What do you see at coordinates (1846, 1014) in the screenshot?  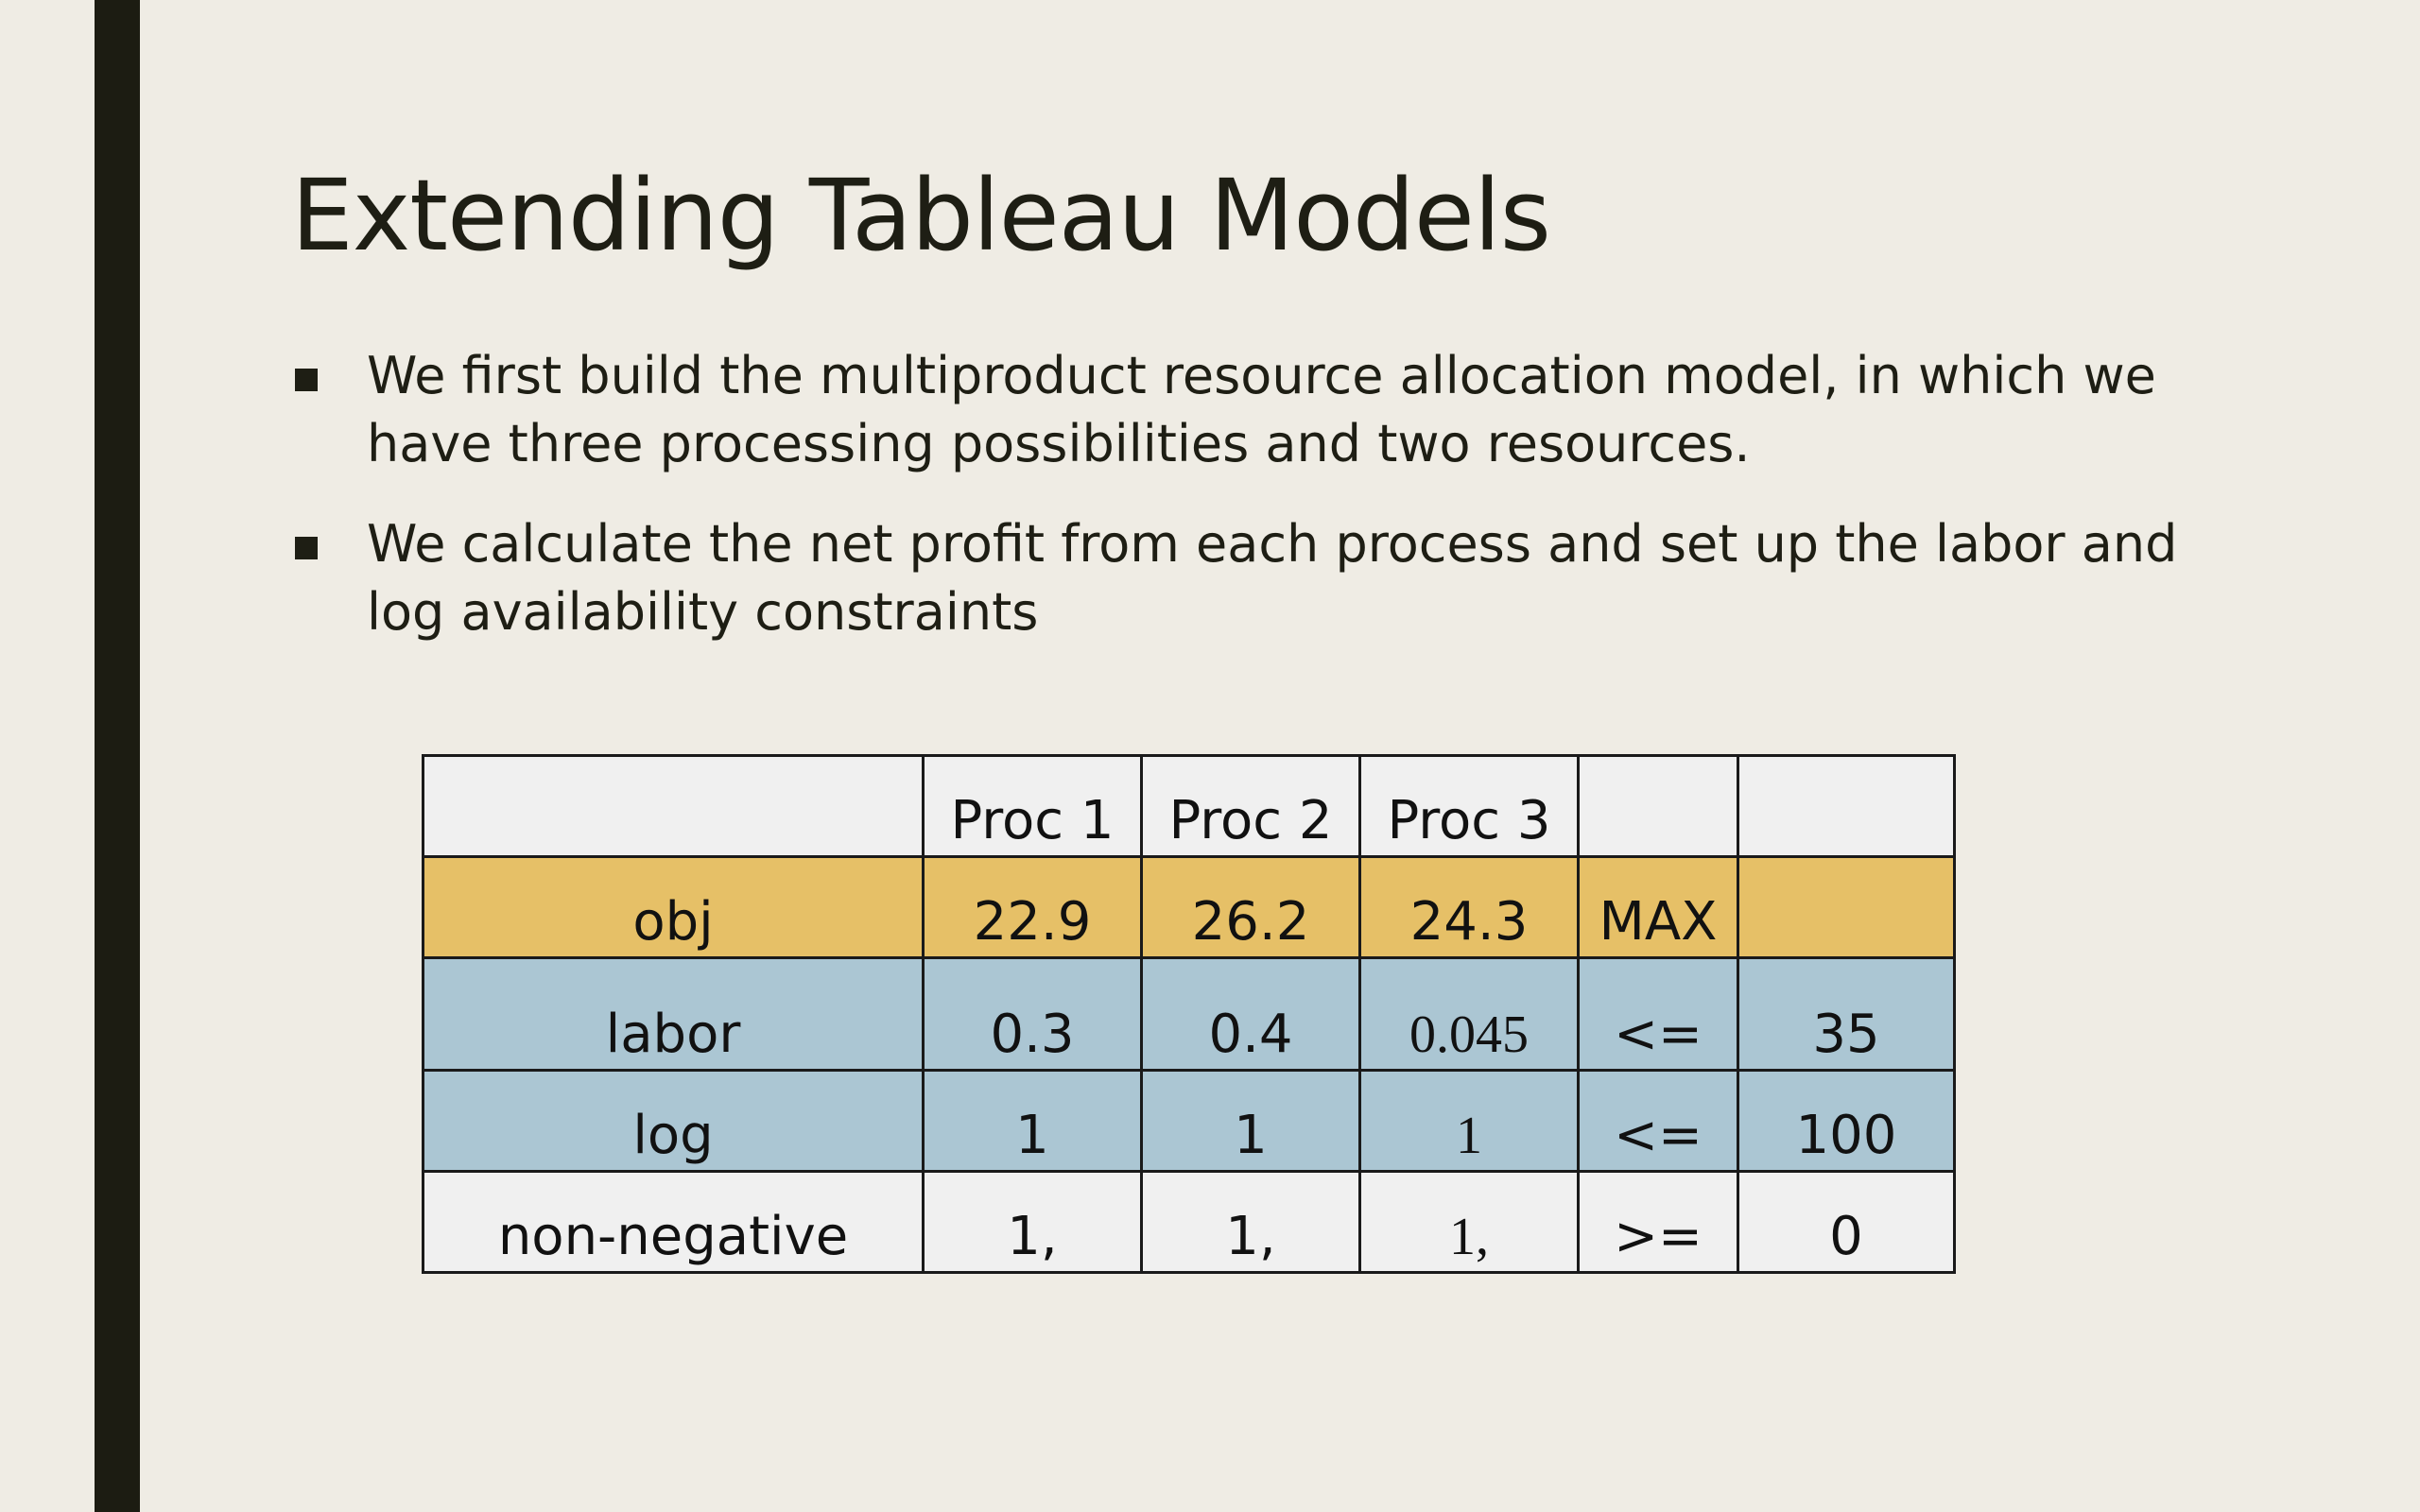 I see `table-cell: 35` at bounding box center [1846, 1014].